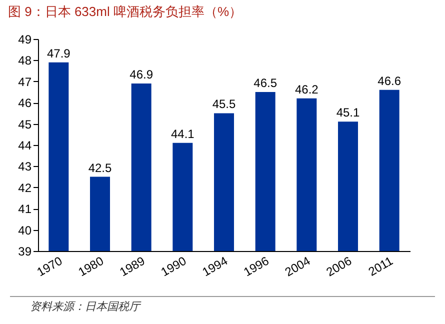  Describe the element at coordinates (215, 267) in the screenshot. I see `x-tick-label: 1994` at that location.